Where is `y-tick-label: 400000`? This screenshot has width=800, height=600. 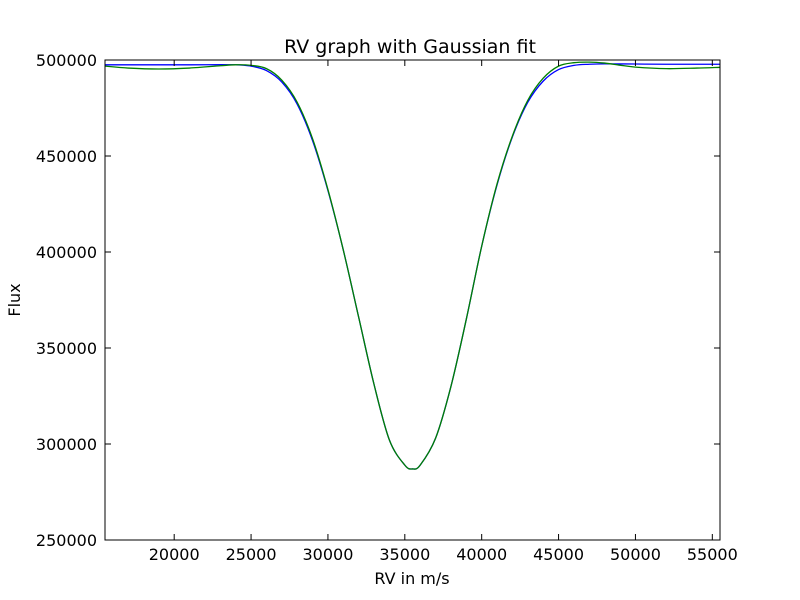
y-tick-label: 400000 is located at coordinates (66, 252).